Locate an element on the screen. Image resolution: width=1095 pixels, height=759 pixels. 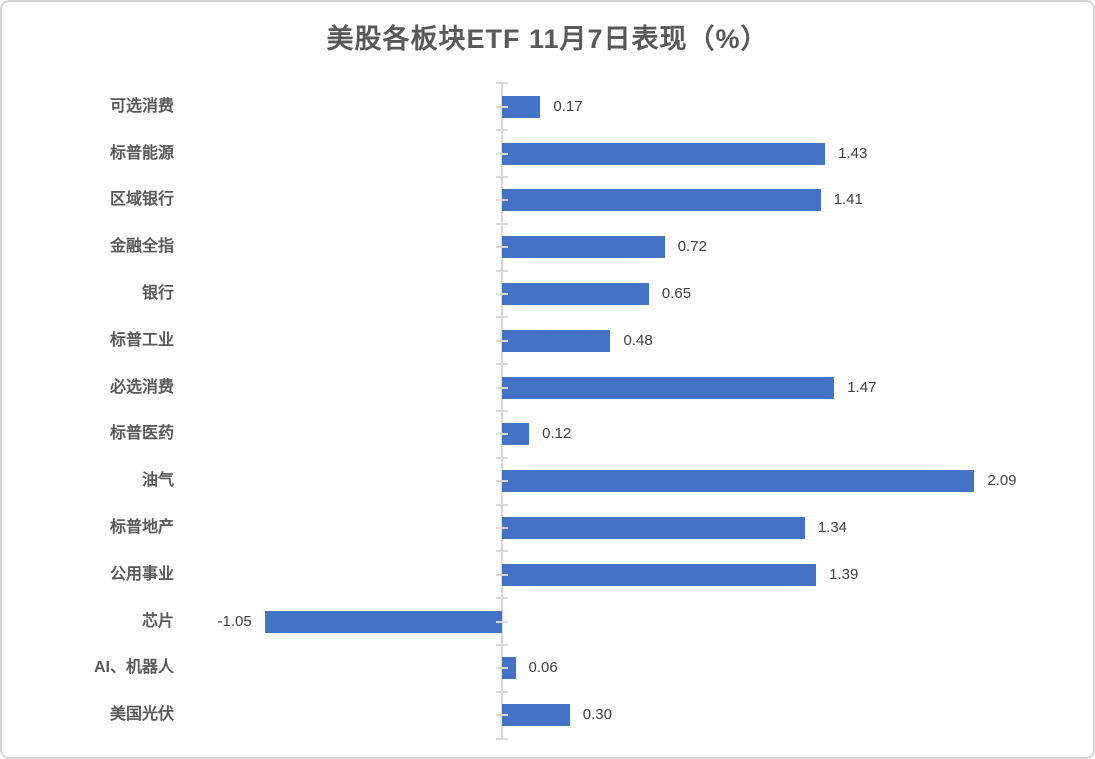
category-label: 标普地产 is located at coordinates (141, 527).